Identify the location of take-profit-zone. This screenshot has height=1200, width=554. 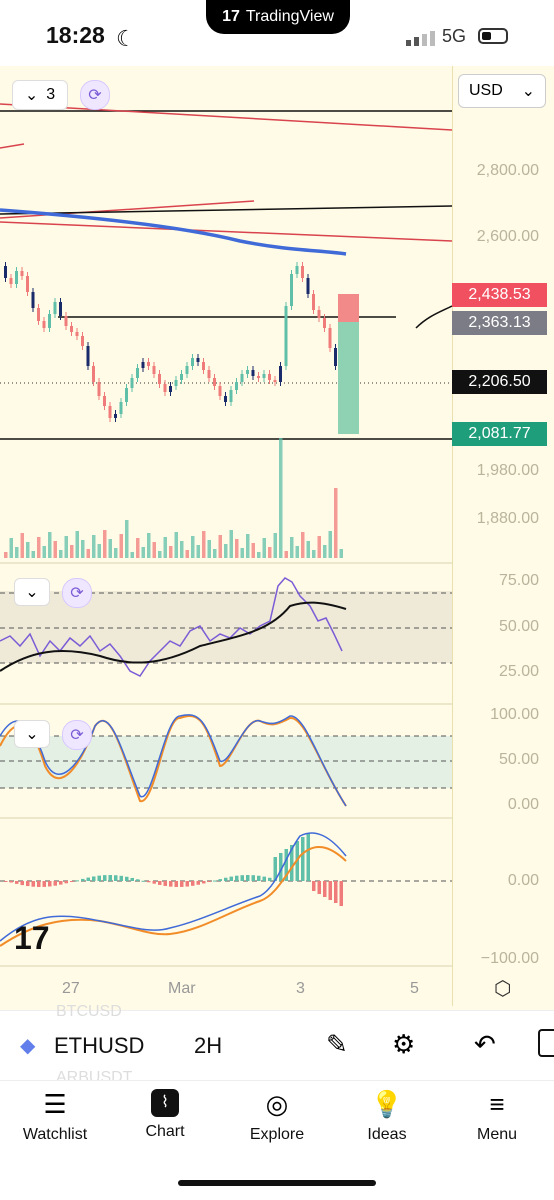
(348, 378).